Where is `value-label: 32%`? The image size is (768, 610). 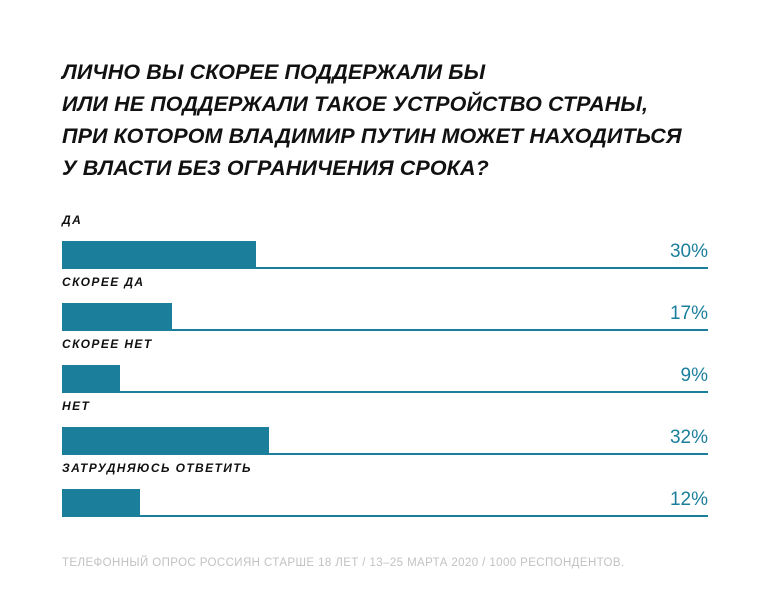 value-label: 32% is located at coordinates (688, 437).